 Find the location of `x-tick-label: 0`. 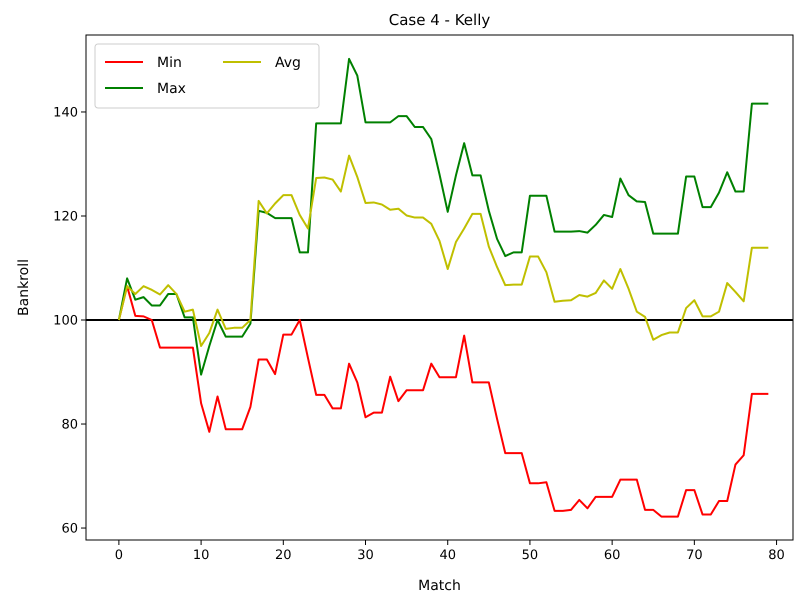

x-tick-label: 0 is located at coordinates (119, 555).